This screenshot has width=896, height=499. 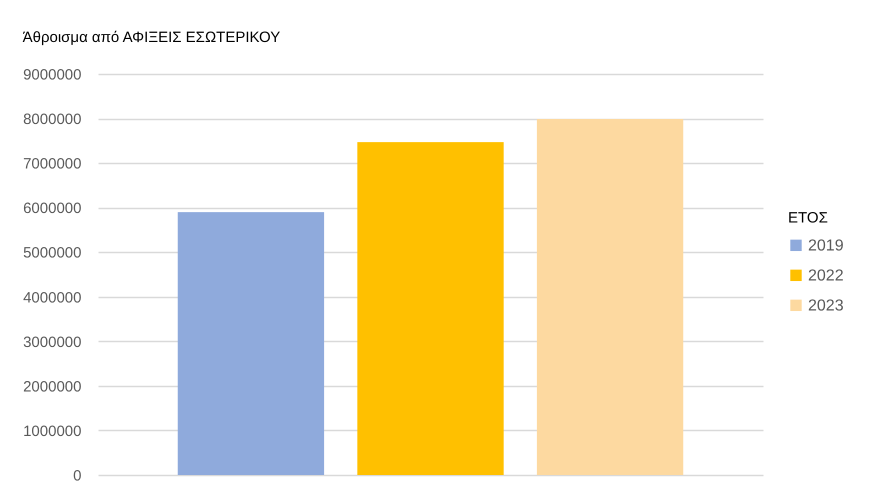 What do you see at coordinates (826, 275) in the screenshot?
I see `legend-label: 2022` at bounding box center [826, 275].